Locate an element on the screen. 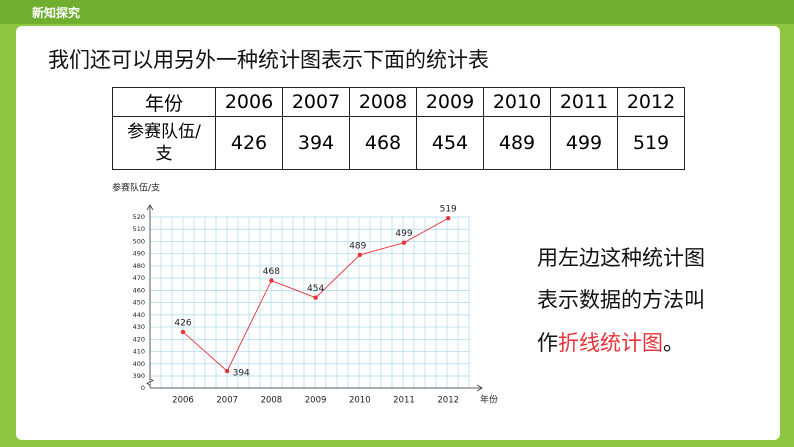 Image resolution: width=794 pixels, height=447 pixels. data-label: 426 is located at coordinates (182, 323).